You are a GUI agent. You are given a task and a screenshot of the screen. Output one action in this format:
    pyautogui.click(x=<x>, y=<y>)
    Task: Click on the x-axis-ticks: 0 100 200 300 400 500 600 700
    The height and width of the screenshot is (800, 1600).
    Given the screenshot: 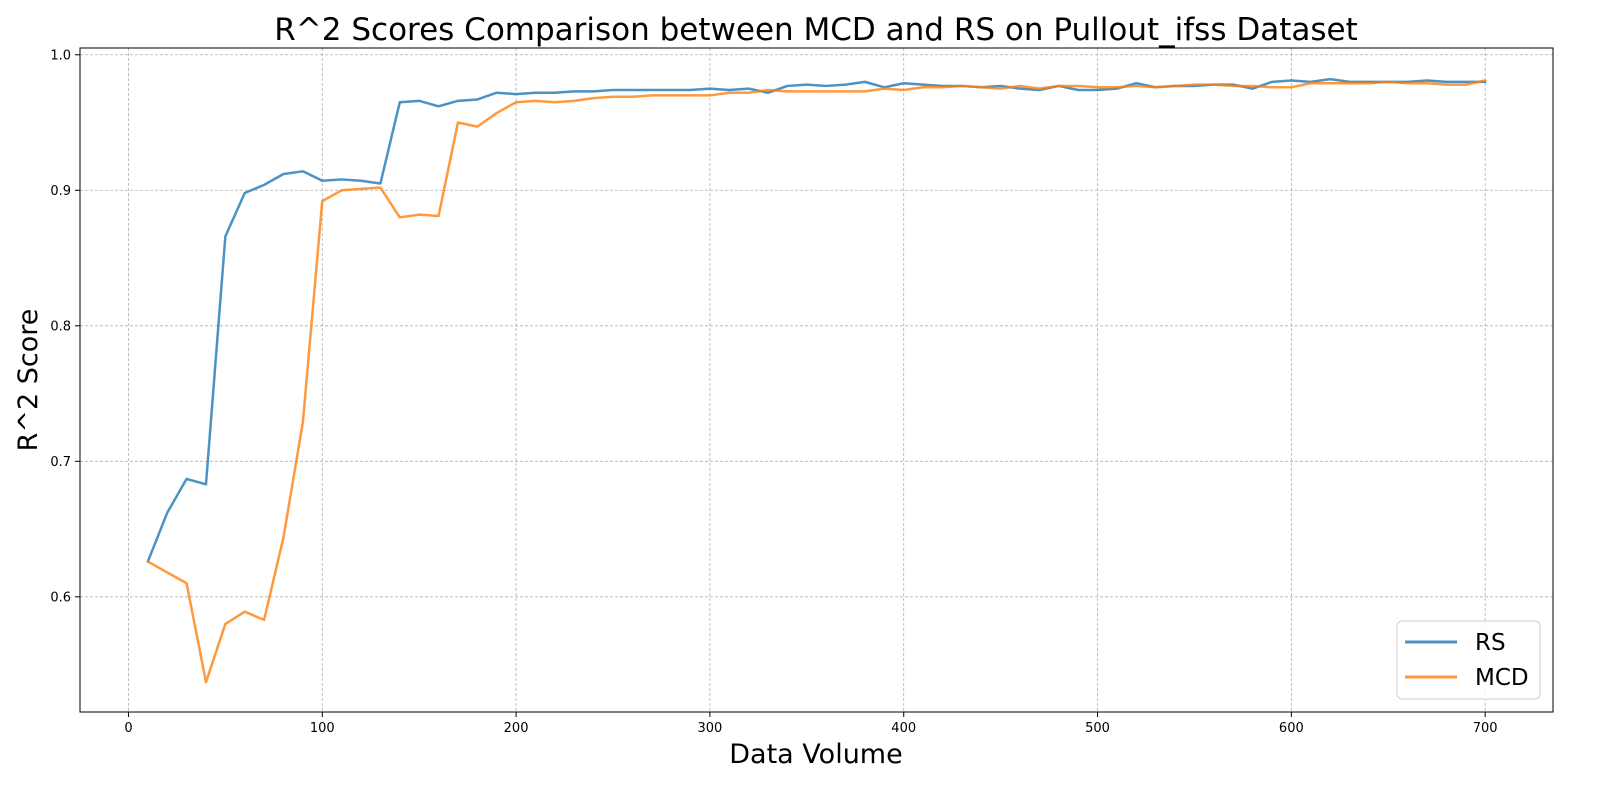 What is the action you would take?
    pyautogui.click(x=811, y=724)
    